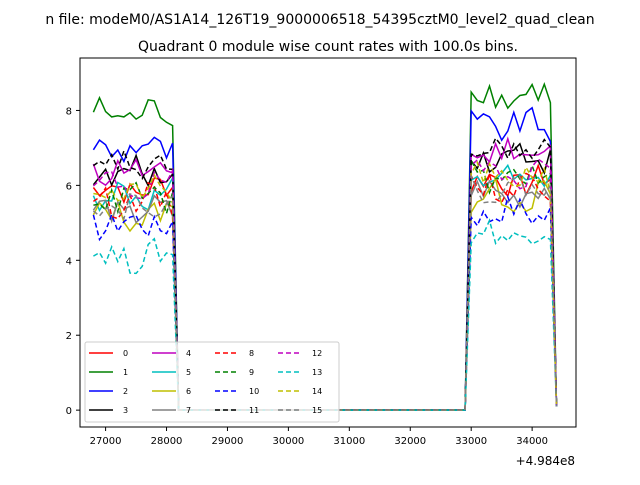 This screenshot has width=640, height=485. What do you see at coordinates (410, 441) in the screenshot?
I see `x-tick-label: 32000` at bounding box center [410, 441].